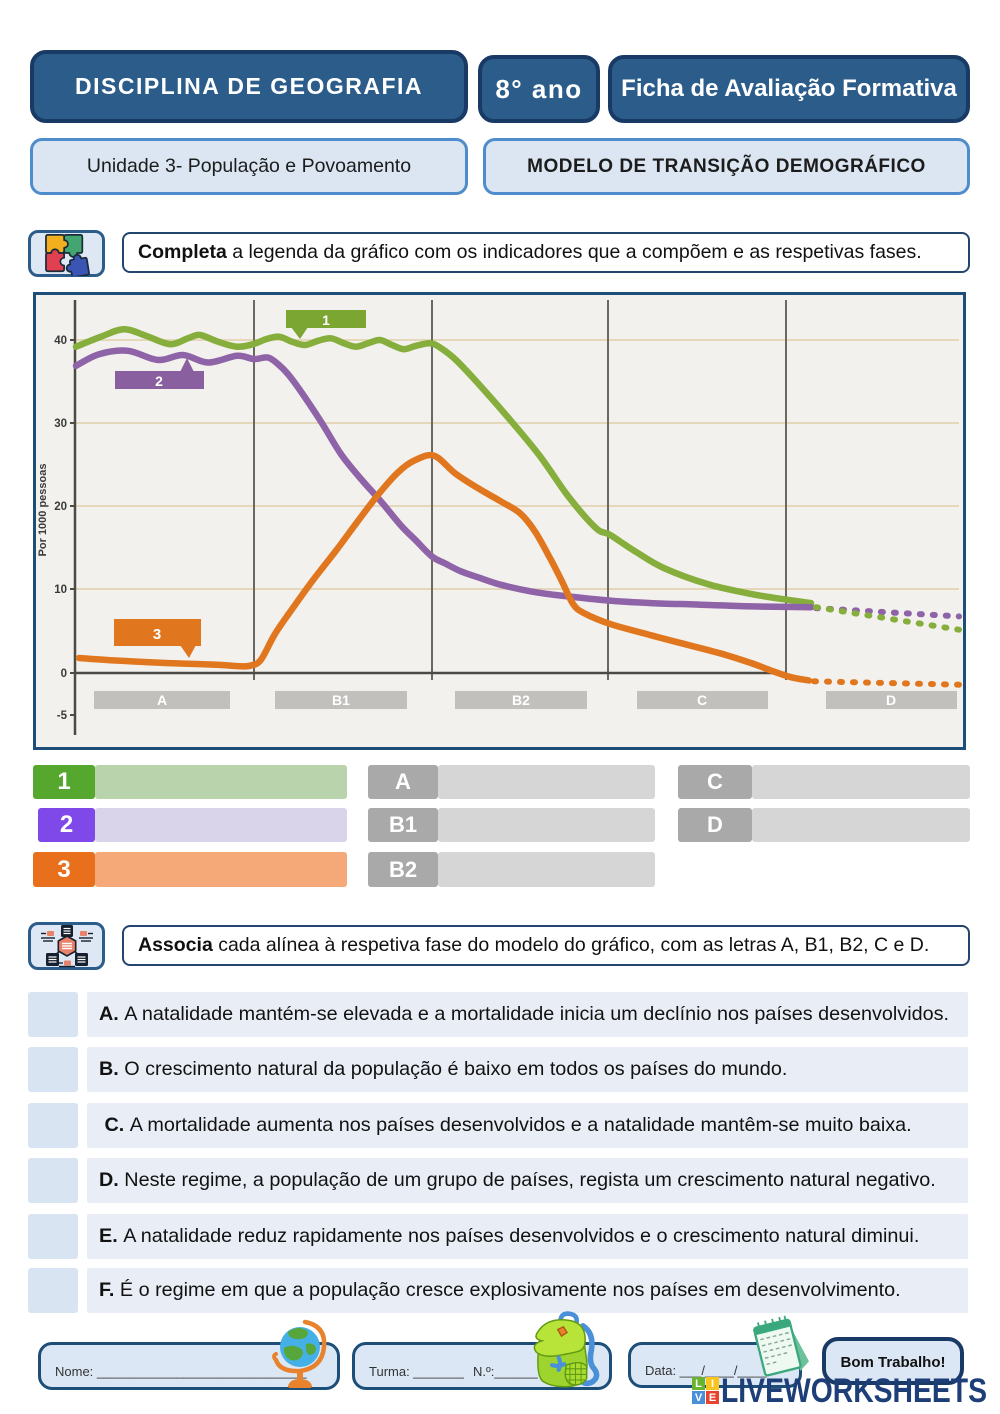 Image resolution: width=1000 pixels, height=1414 pixels. I want to click on svg-text: V, so click(699, 1398).